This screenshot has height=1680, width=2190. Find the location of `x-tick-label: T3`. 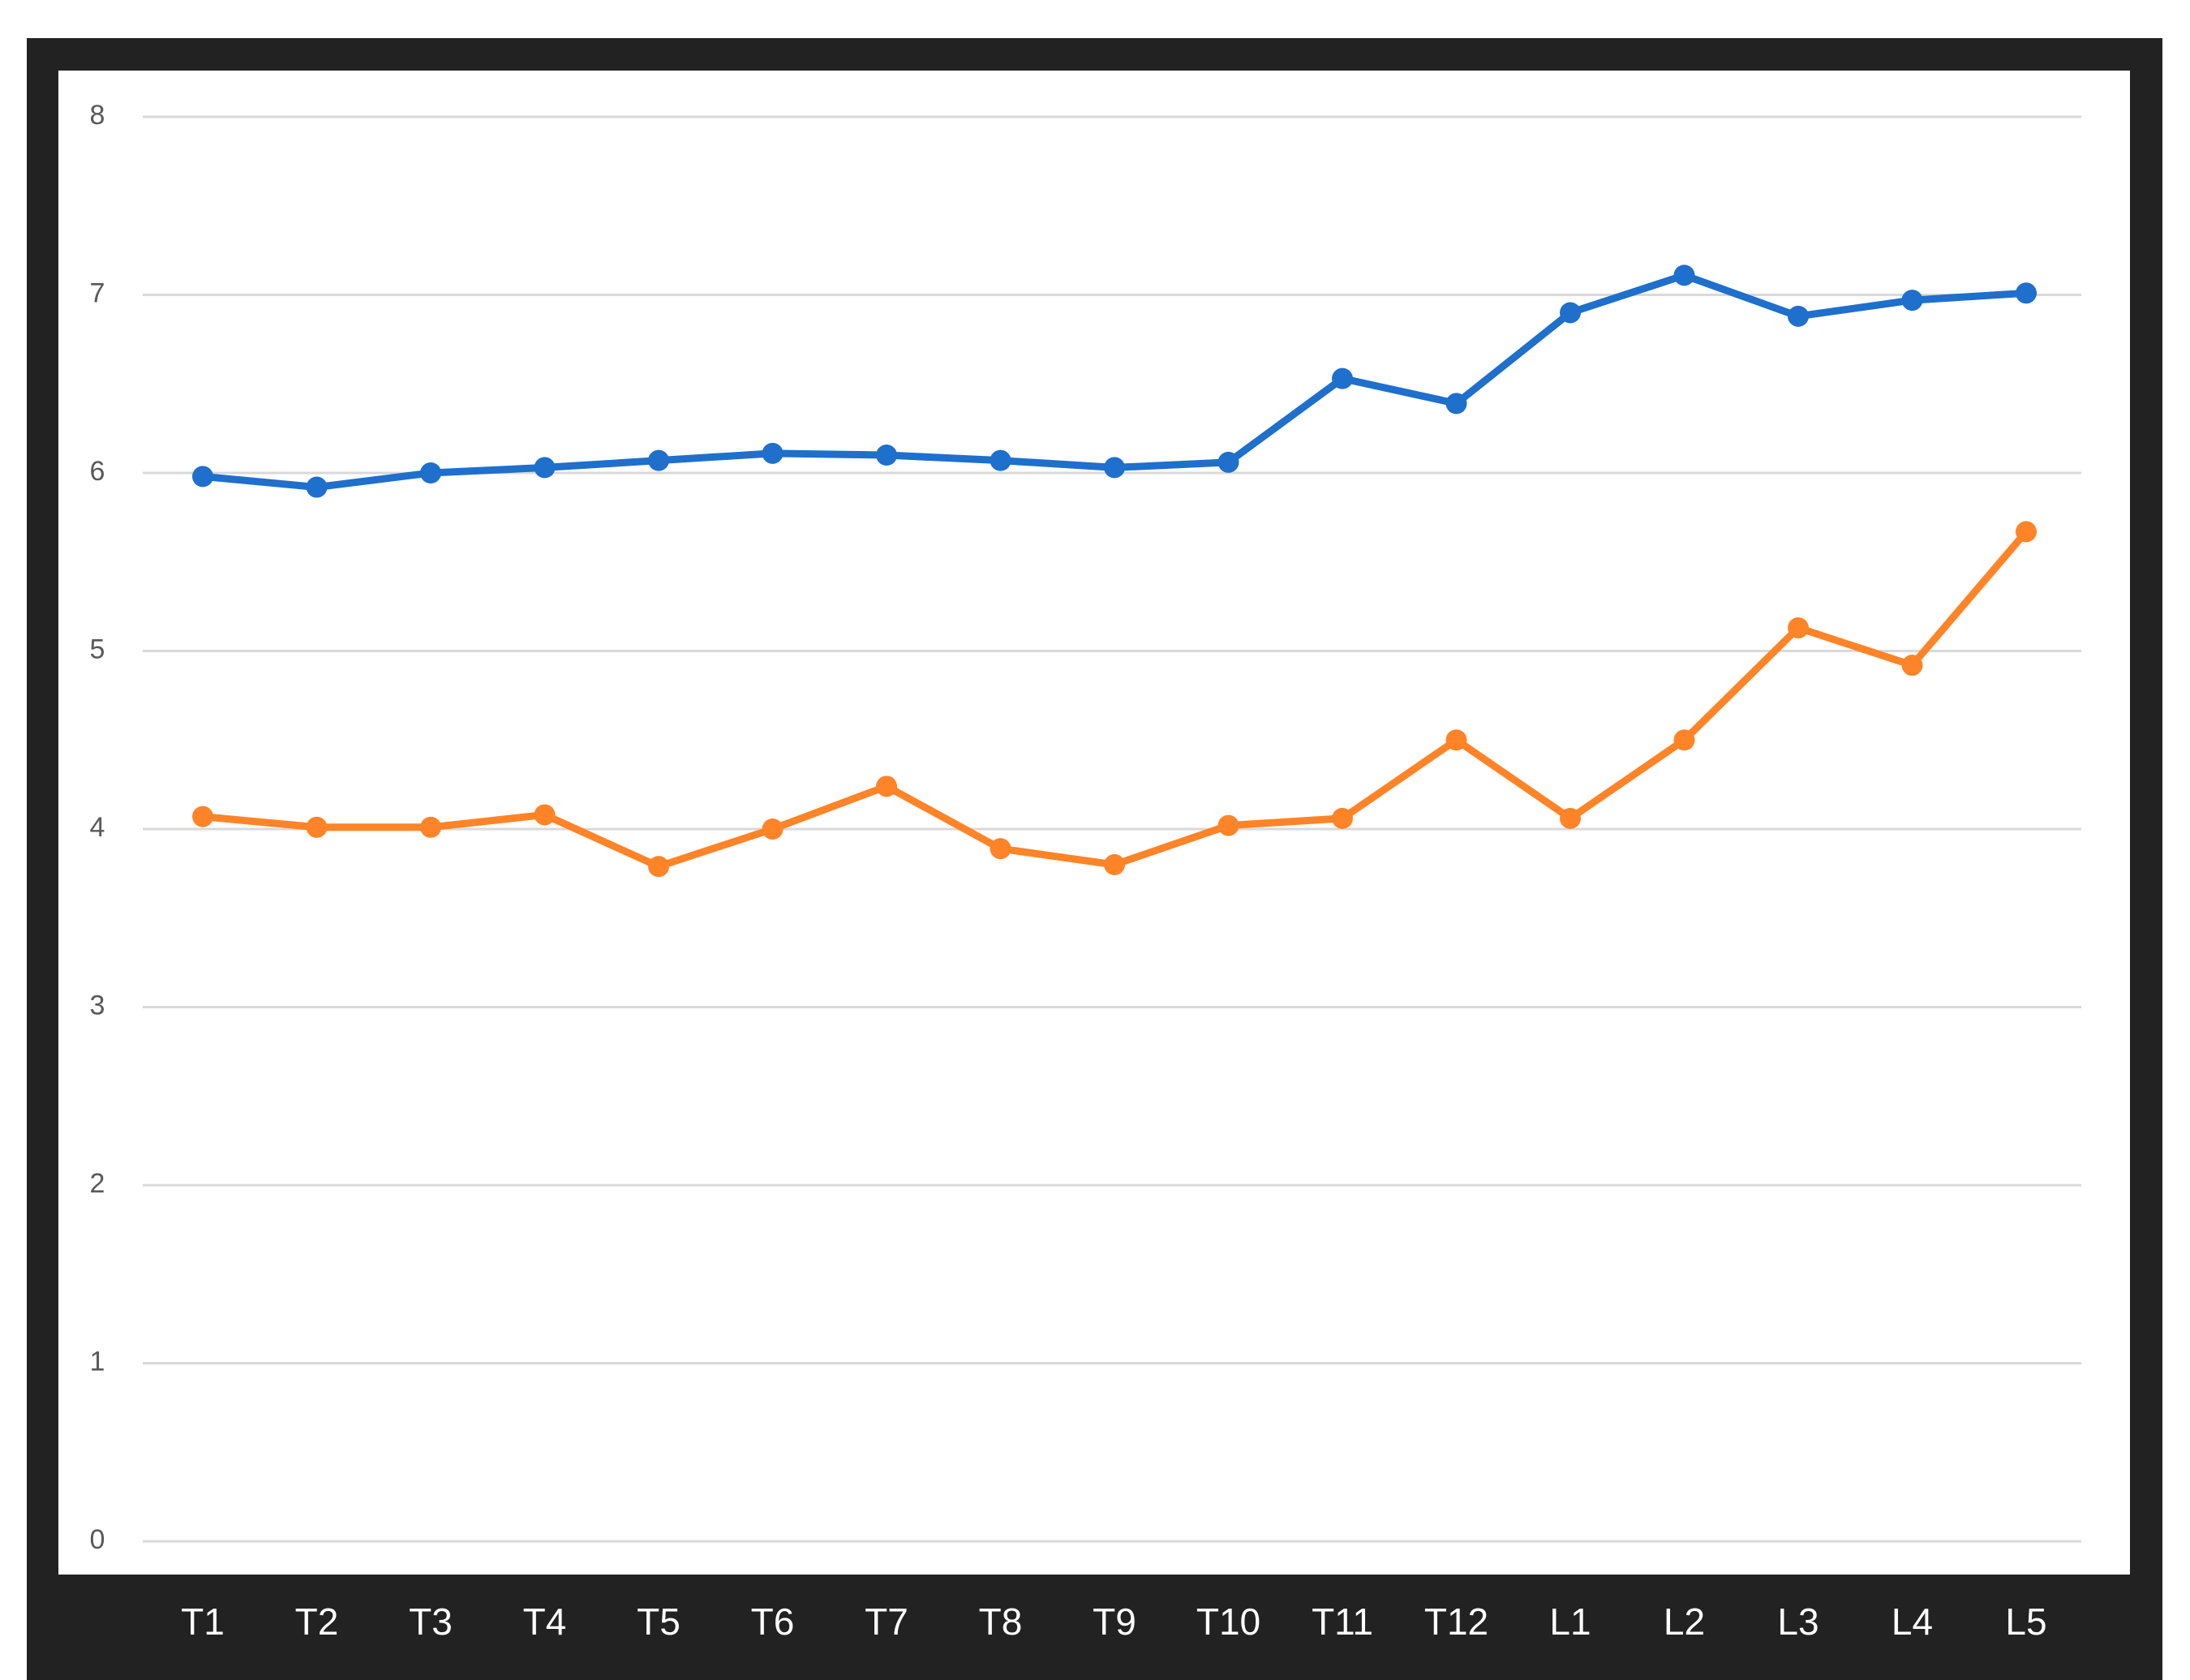

x-tick-label: T3 is located at coordinates (431, 1622).